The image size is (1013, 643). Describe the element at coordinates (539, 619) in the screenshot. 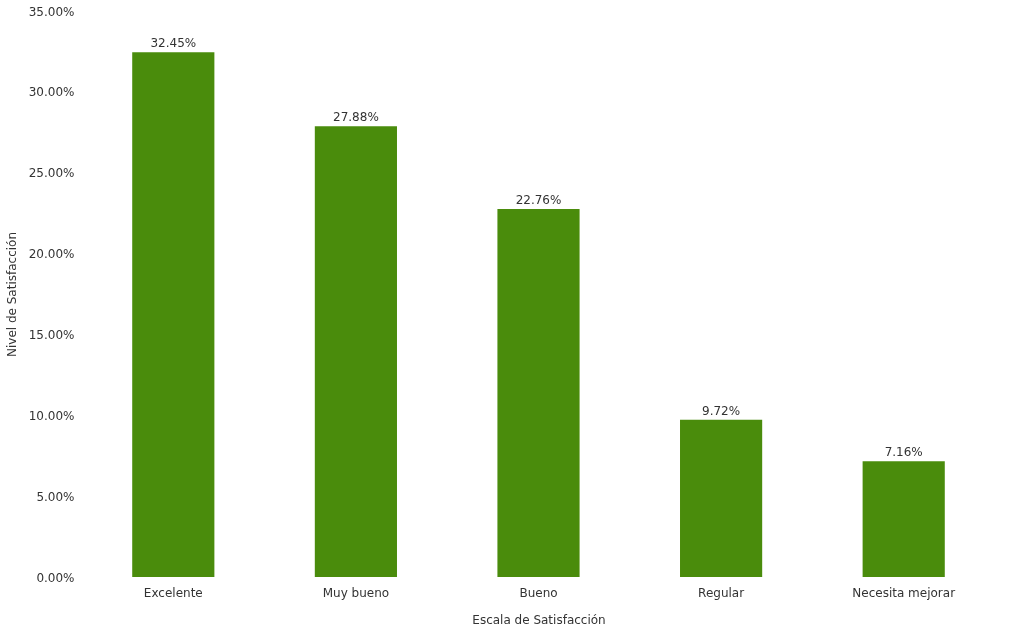

I see `x-axis-title: Escala de Satisfacción` at that location.